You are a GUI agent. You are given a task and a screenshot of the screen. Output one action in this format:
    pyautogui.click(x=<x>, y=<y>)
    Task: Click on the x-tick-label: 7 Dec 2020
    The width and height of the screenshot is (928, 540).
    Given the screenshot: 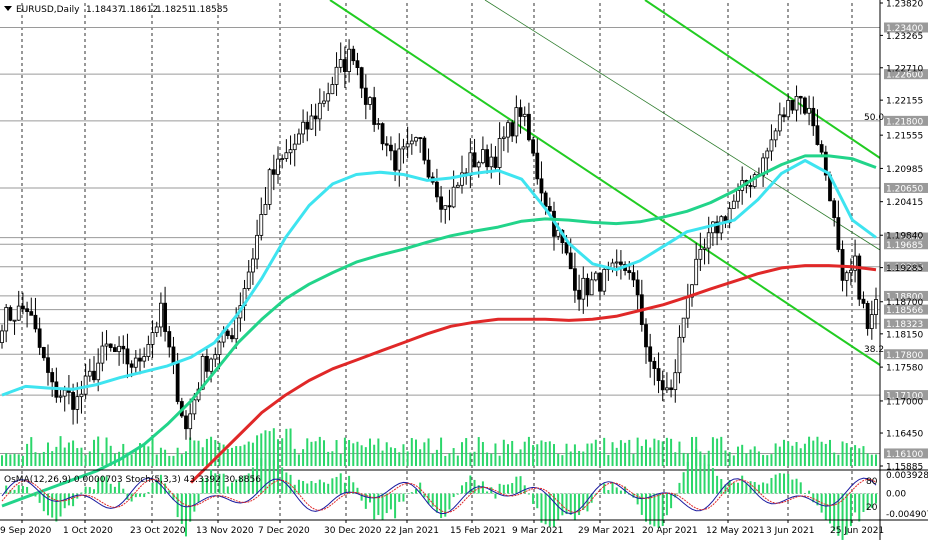 What is the action you would take?
    pyautogui.click(x=284, y=531)
    